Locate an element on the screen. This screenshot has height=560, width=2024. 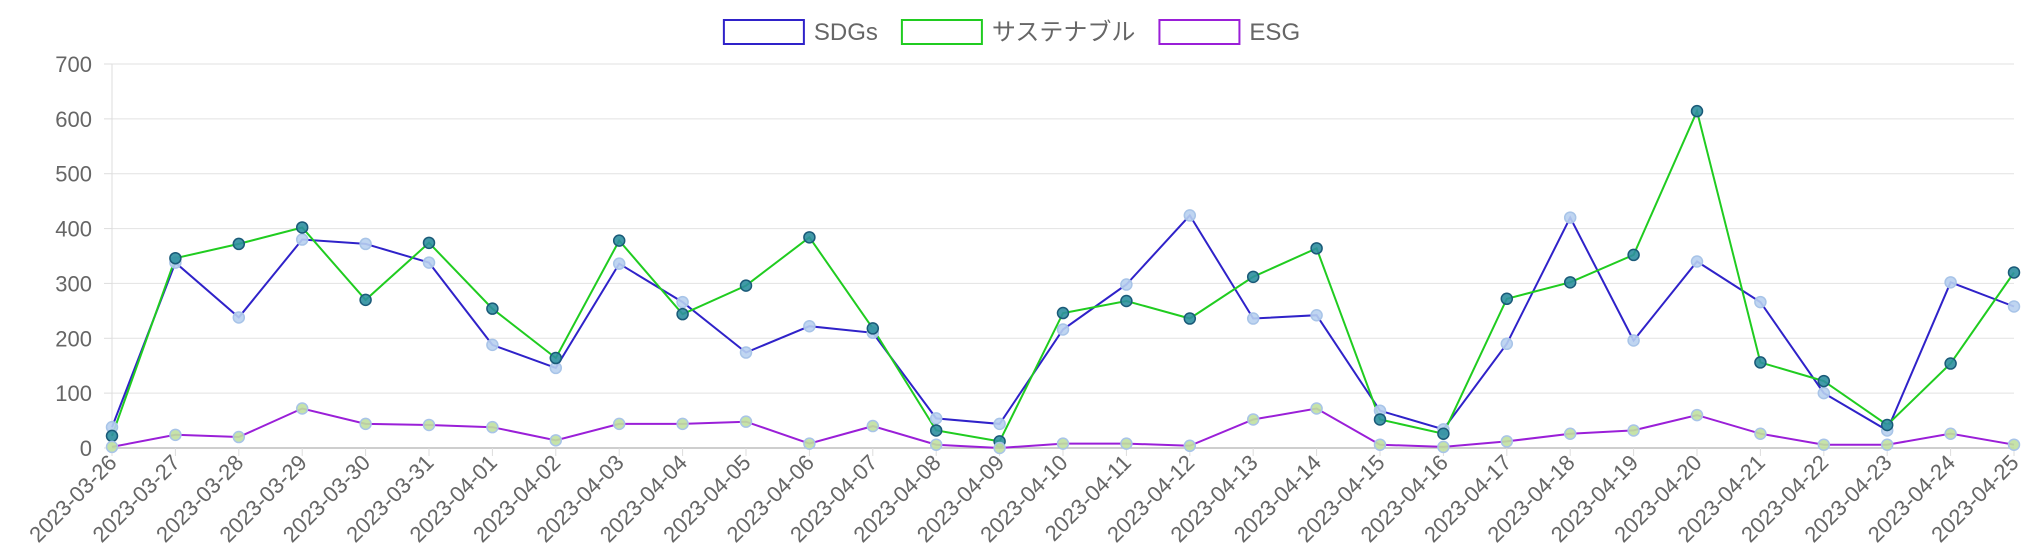
legend-item-1: サステナブル is located at coordinates (1018, 32).